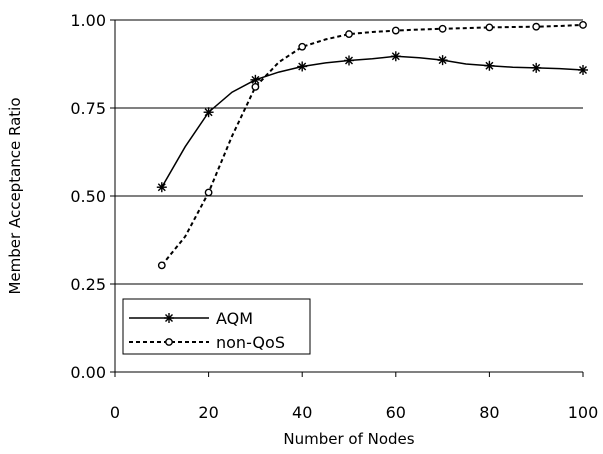 This screenshot has width=603, height=454. I want to click on x-tick-label: 100, so click(583, 412).